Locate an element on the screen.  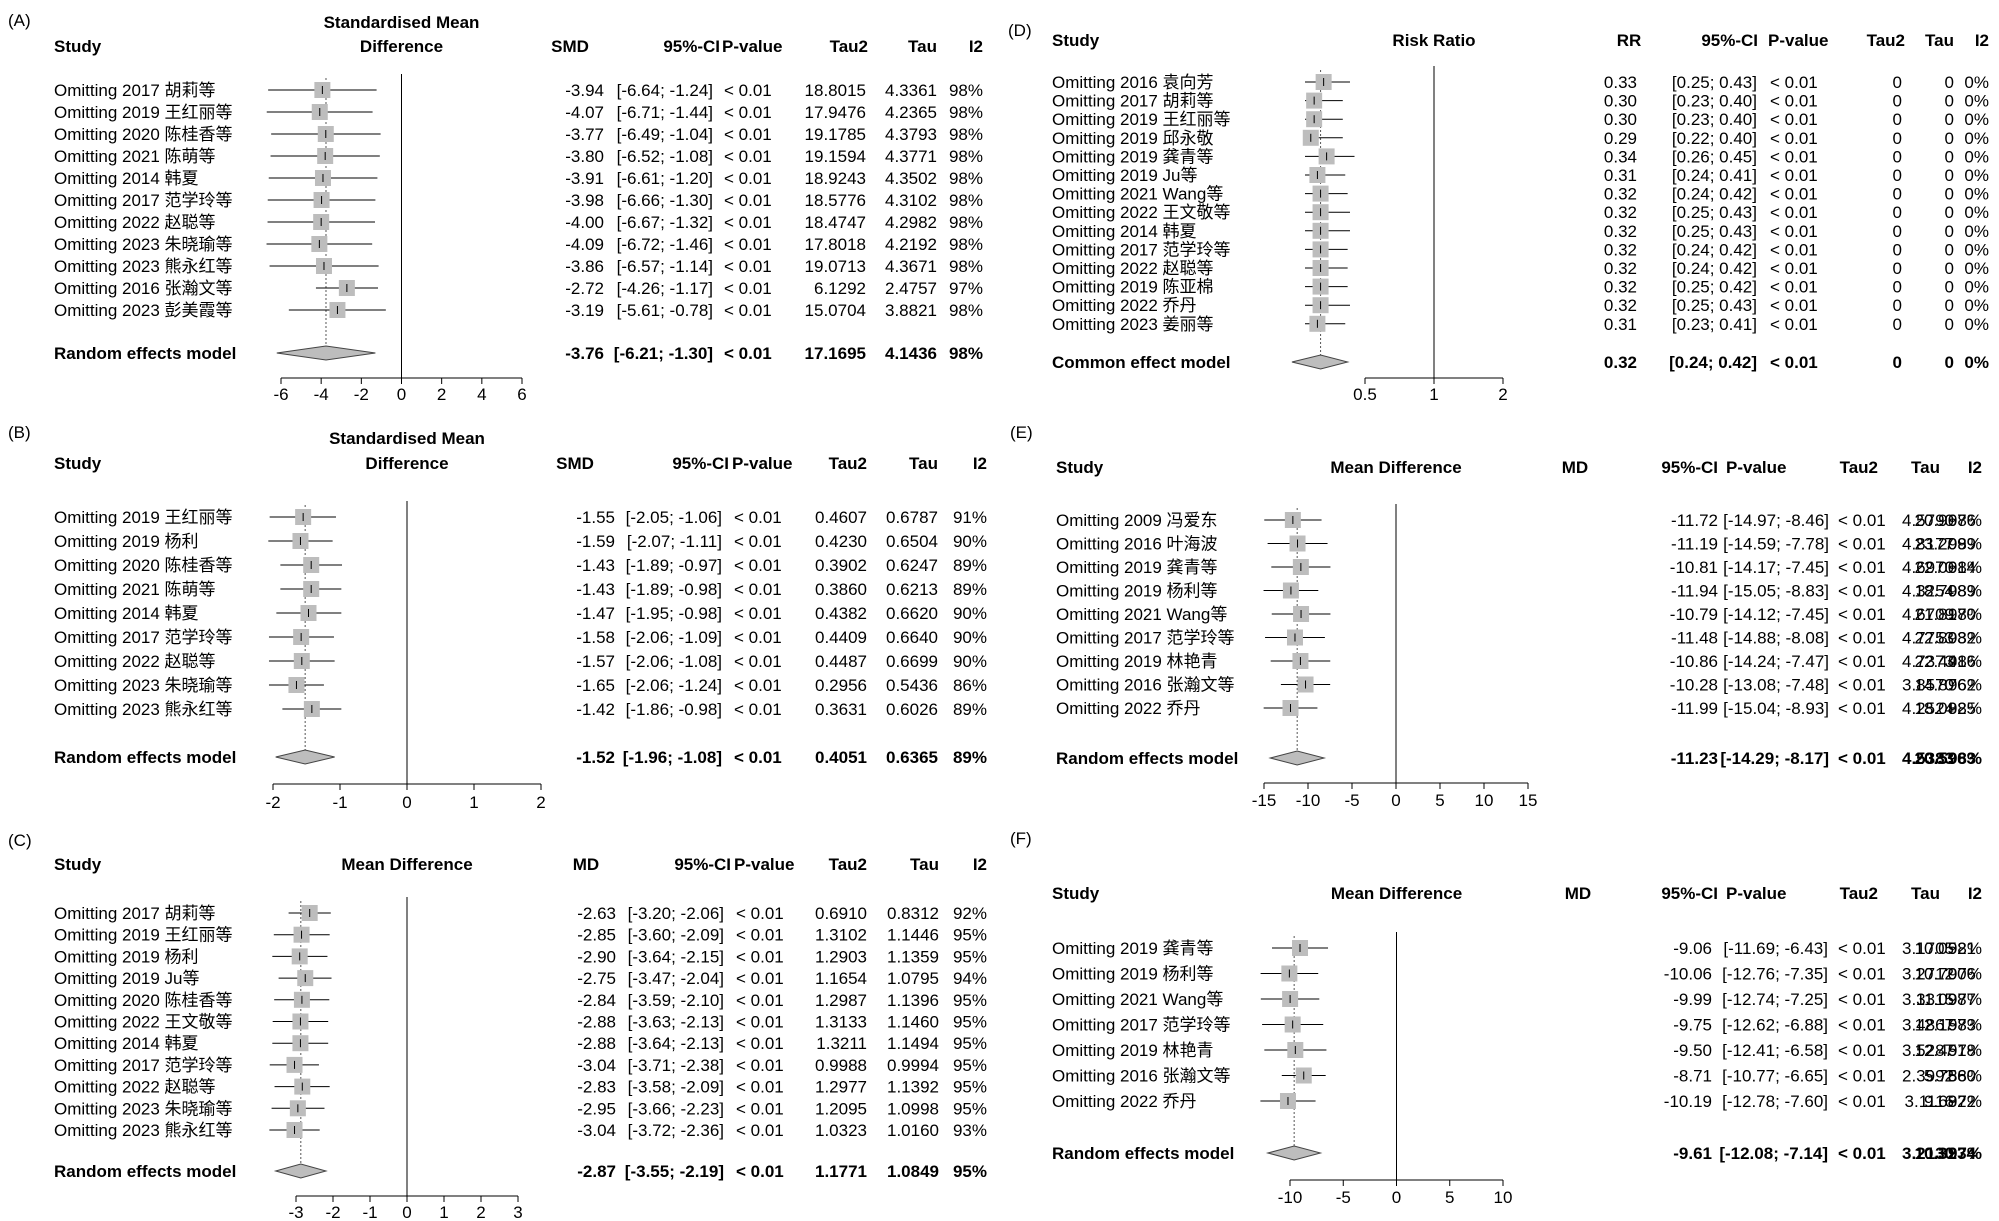
i2-value: 92% is located at coordinates (970, 913).